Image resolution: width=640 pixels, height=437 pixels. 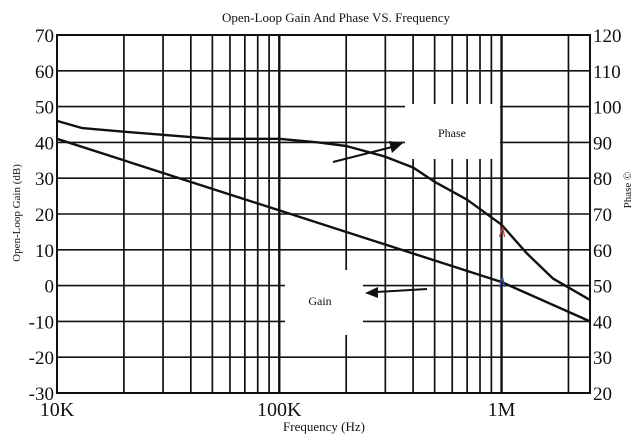 I want to click on phase-annotation: Phase, so click(x=452, y=133).